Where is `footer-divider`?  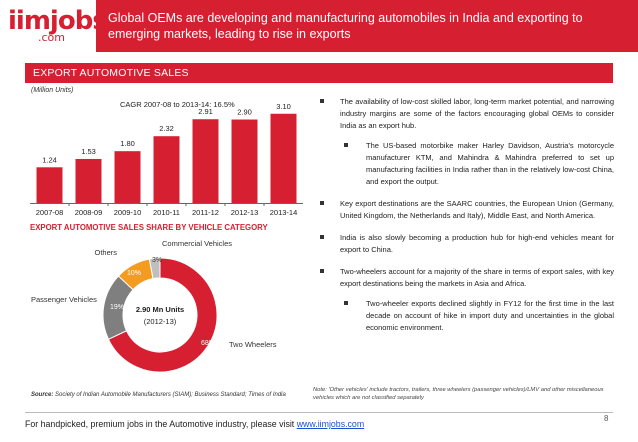
footer-divider is located at coordinates (319, 412).